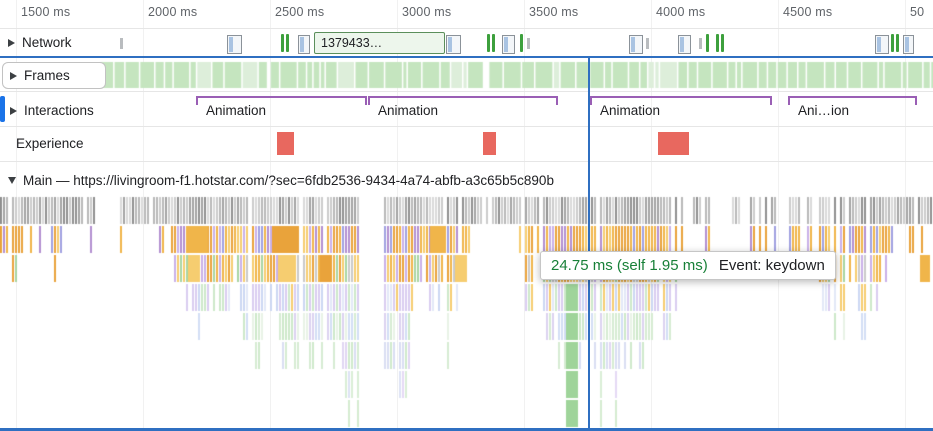 This screenshot has width=933, height=431. What do you see at coordinates (824, 110) in the screenshot?
I see `interaction-label: Ani…ion` at bounding box center [824, 110].